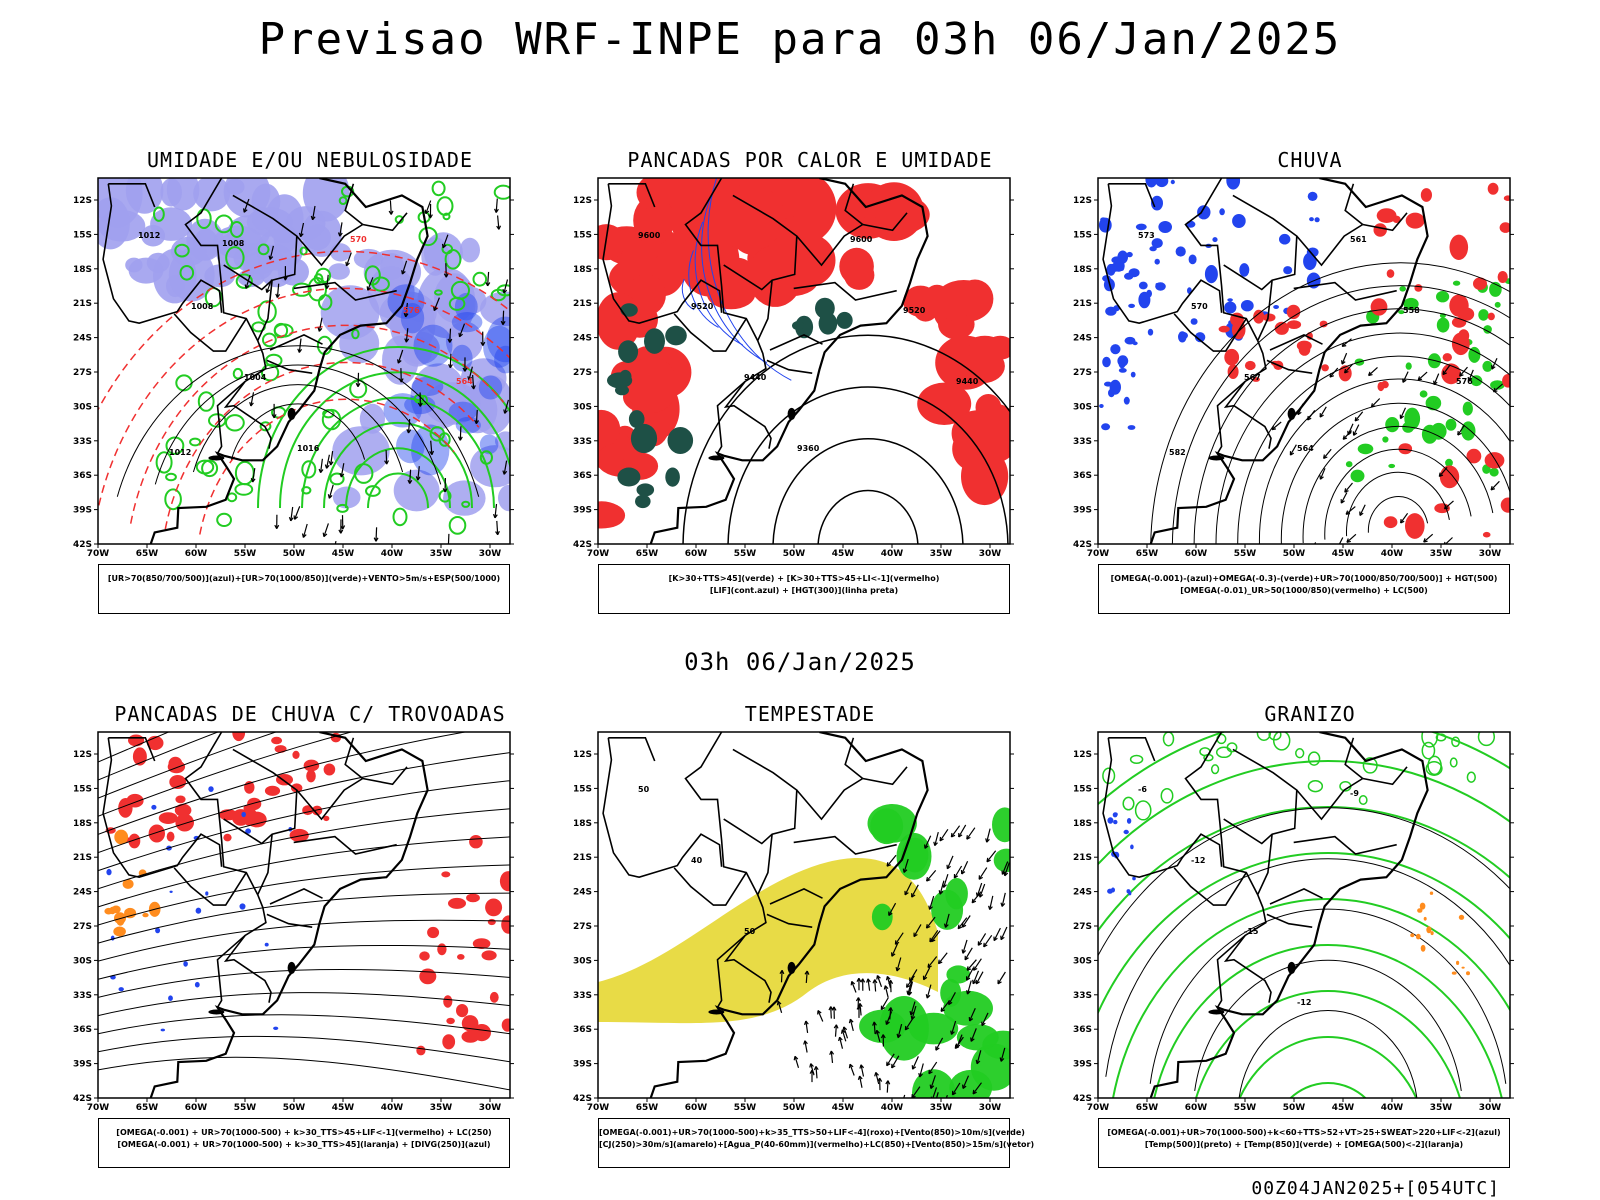 Image resolution: width=1600 pixels, height=1200 pixels. What do you see at coordinates (1289, 915) in the screenshot?
I see `coastline` at bounding box center [1289, 915].